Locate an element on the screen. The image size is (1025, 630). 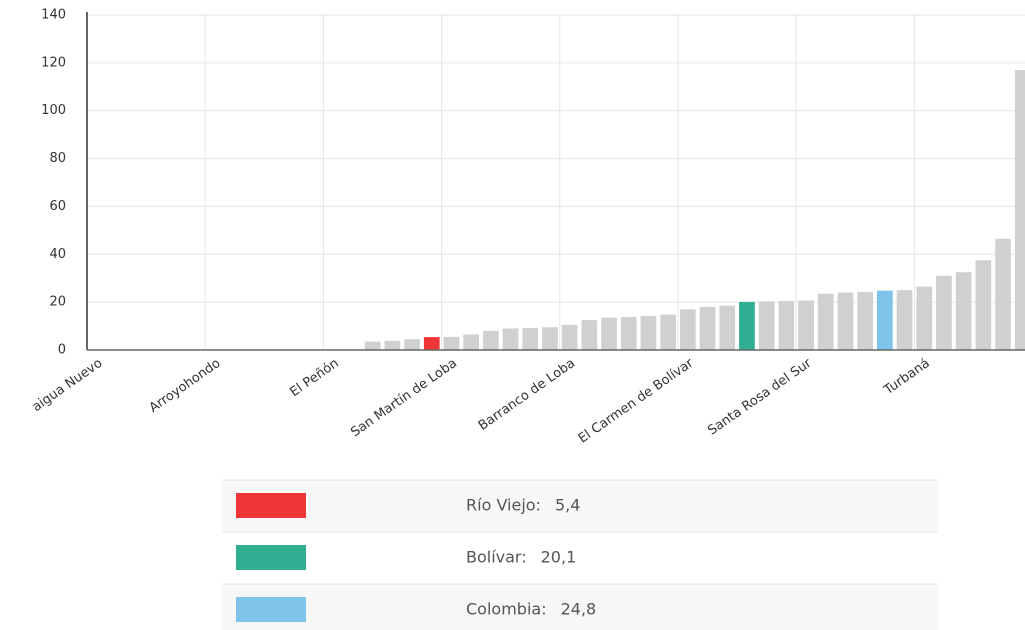
legend-value: 24,8 is located at coordinates (579, 609).